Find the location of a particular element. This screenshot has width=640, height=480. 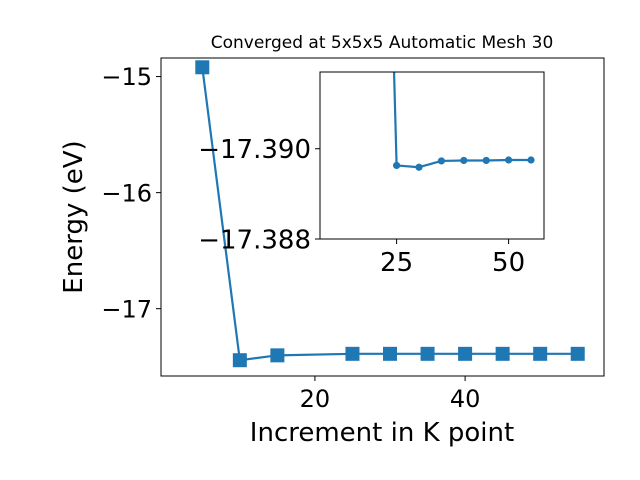

inset-plot-area is located at coordinates (463, 121).